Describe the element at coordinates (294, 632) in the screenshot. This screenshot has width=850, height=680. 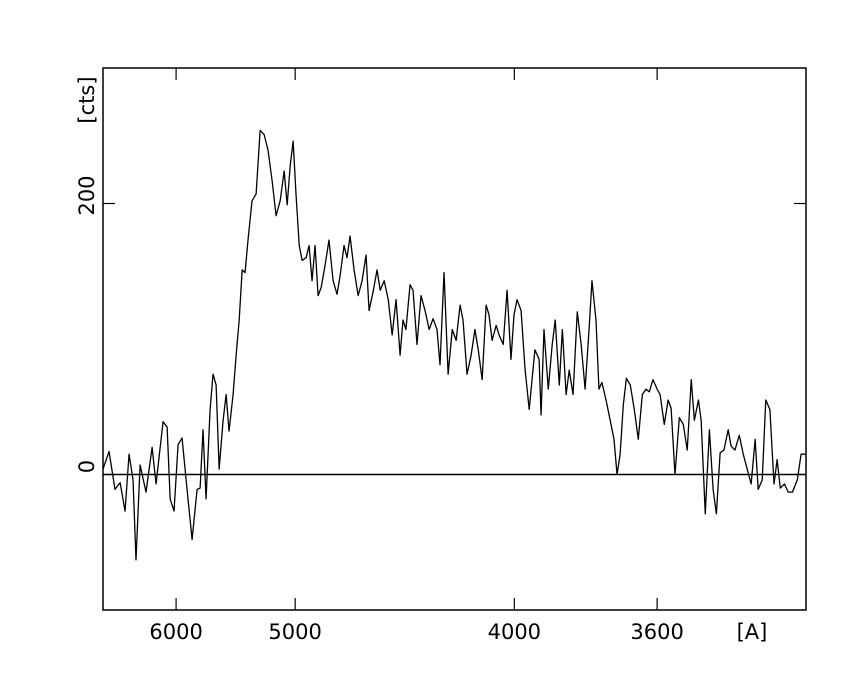
I see `x-tick-label: 5000` at that location.